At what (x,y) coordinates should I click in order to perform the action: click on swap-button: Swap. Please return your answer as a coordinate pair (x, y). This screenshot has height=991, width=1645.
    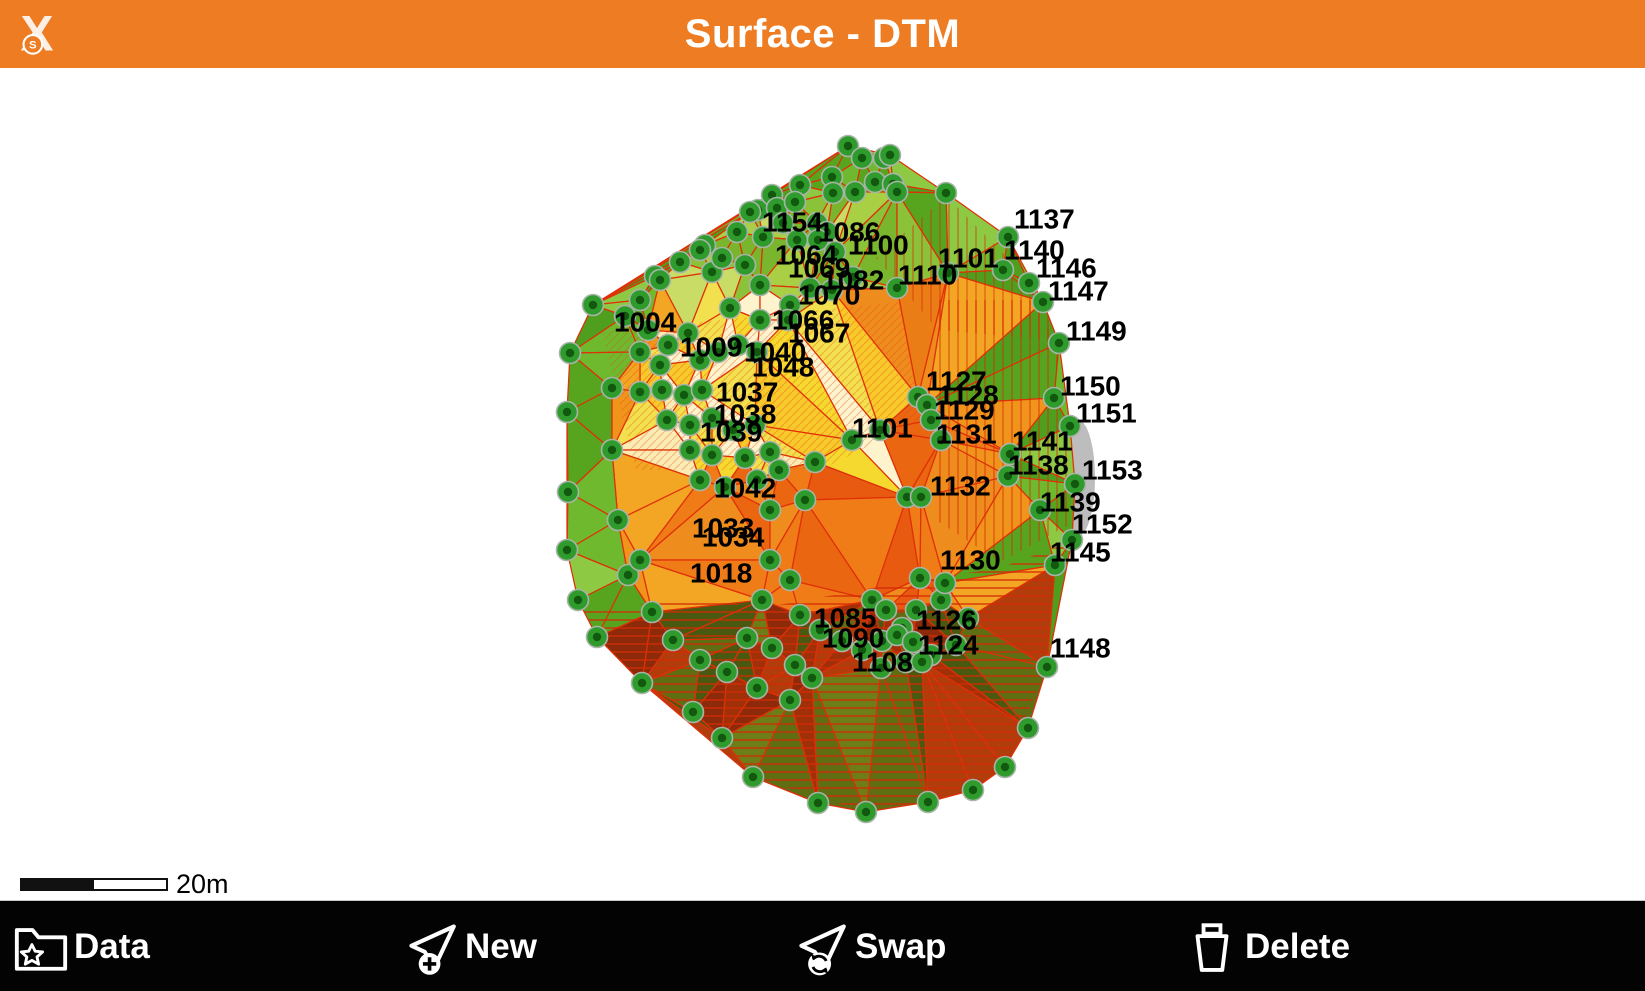
    Looking at the image, I should click on (869, 946).